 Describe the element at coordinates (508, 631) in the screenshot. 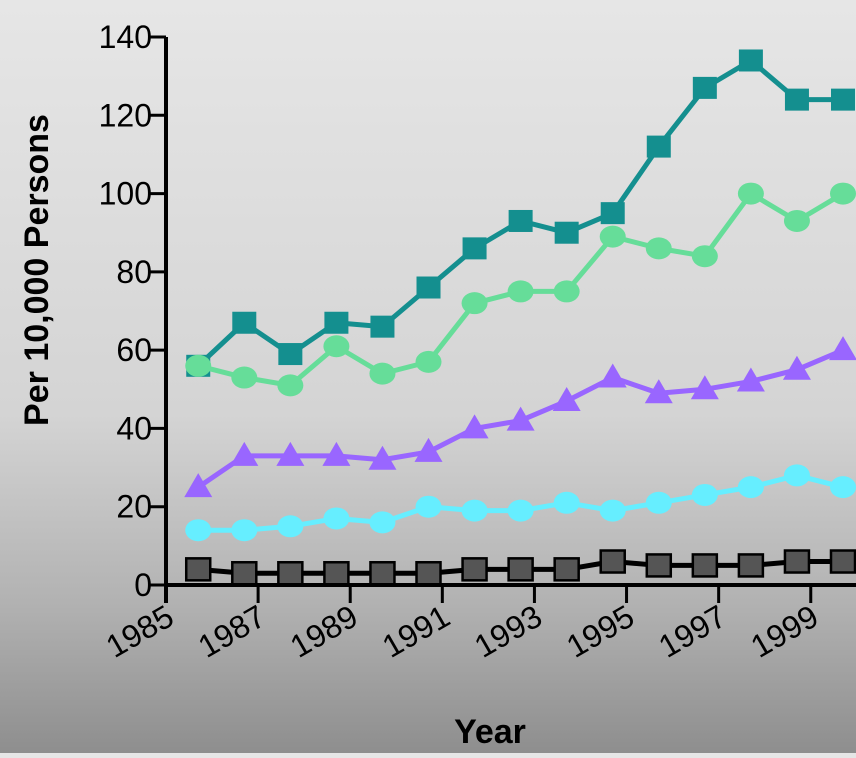

I see `x-tick-label: 1993` at that location.